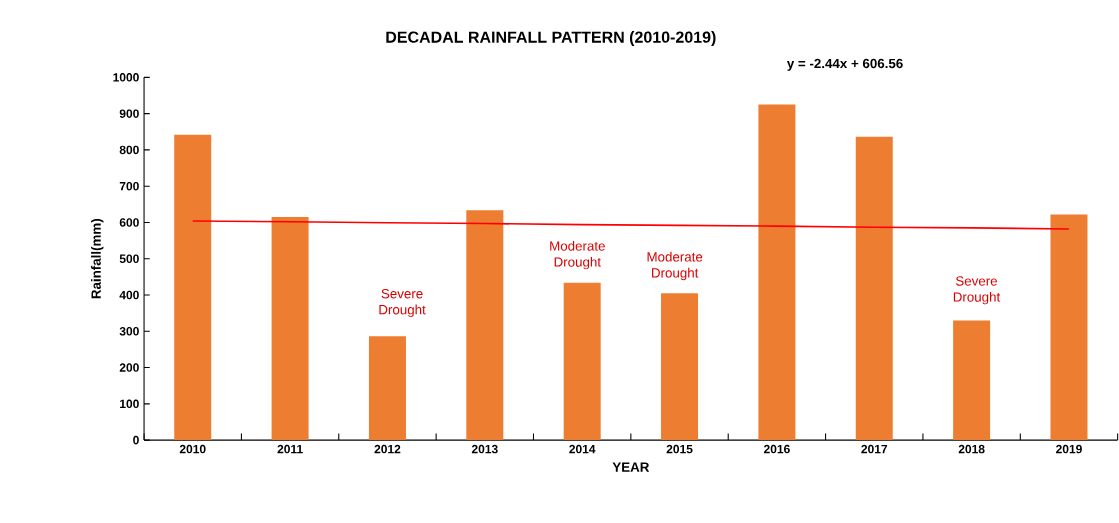  Describe the element at coordinates (97, 259) in the screenshot. I see `y-axis-title: Rainfall(mm)` at that location.